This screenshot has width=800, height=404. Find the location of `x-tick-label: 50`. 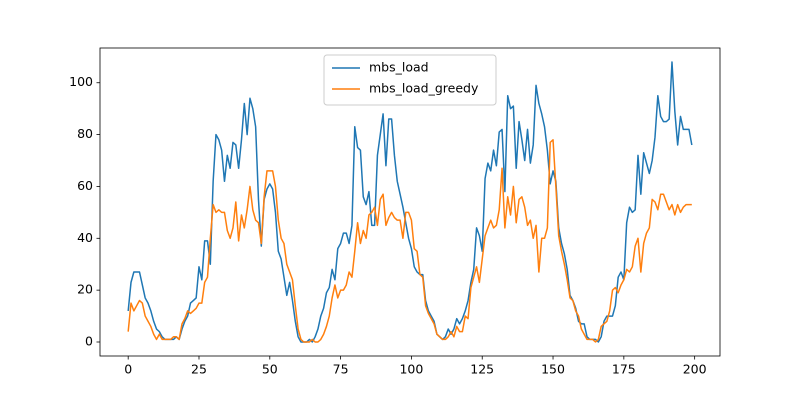

x-tick-label: 50 is located at coordinates (270, 369).